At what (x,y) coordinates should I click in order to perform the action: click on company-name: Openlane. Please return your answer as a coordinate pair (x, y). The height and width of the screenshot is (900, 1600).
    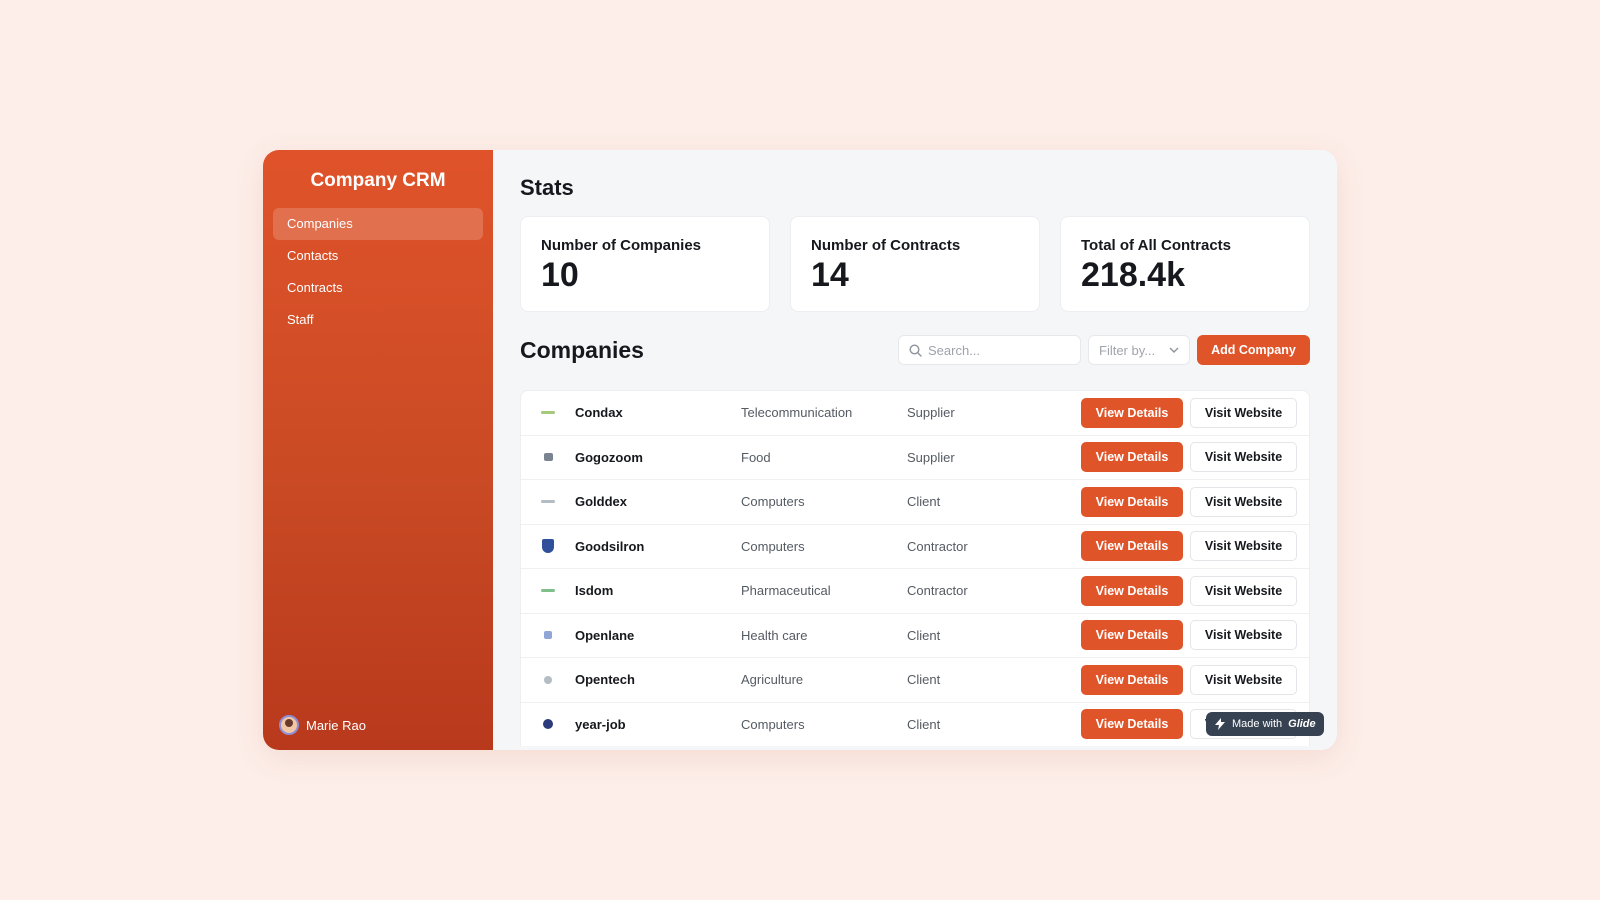
    Looking at the image, I should click on (605, 635).